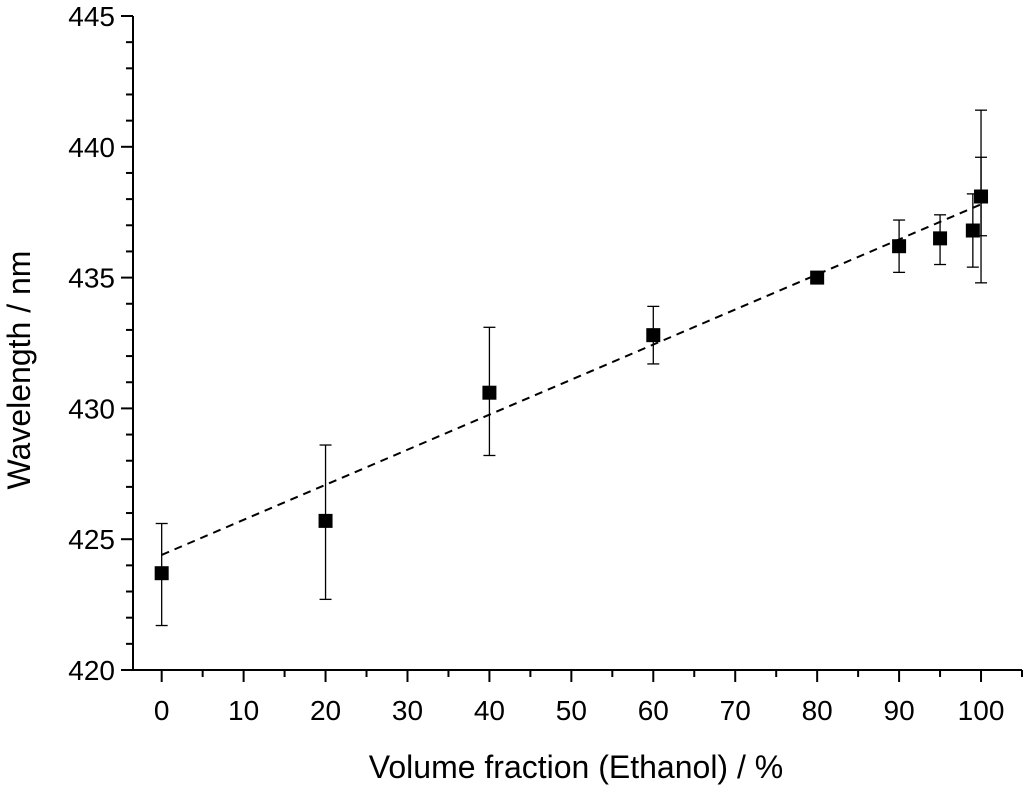 The image size is (1024, 787). Describe the element at coordinates (576, 767) in the screenshot. I see `x-axis-title: Volume fraction (Ethanol) / %` at that location.